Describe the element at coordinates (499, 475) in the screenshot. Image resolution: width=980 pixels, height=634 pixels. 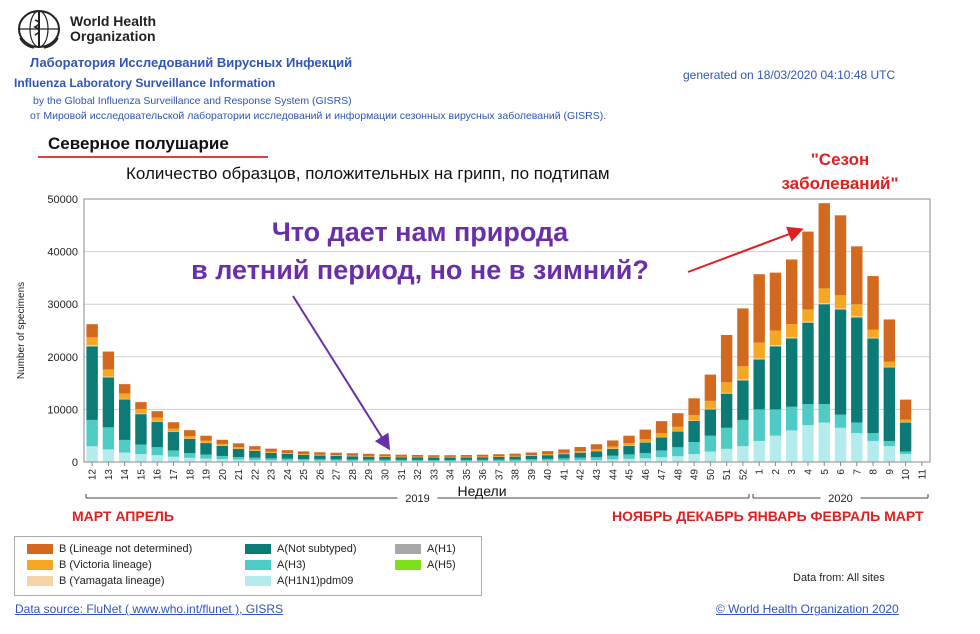
I see `x-tick-label: 37` at that location.